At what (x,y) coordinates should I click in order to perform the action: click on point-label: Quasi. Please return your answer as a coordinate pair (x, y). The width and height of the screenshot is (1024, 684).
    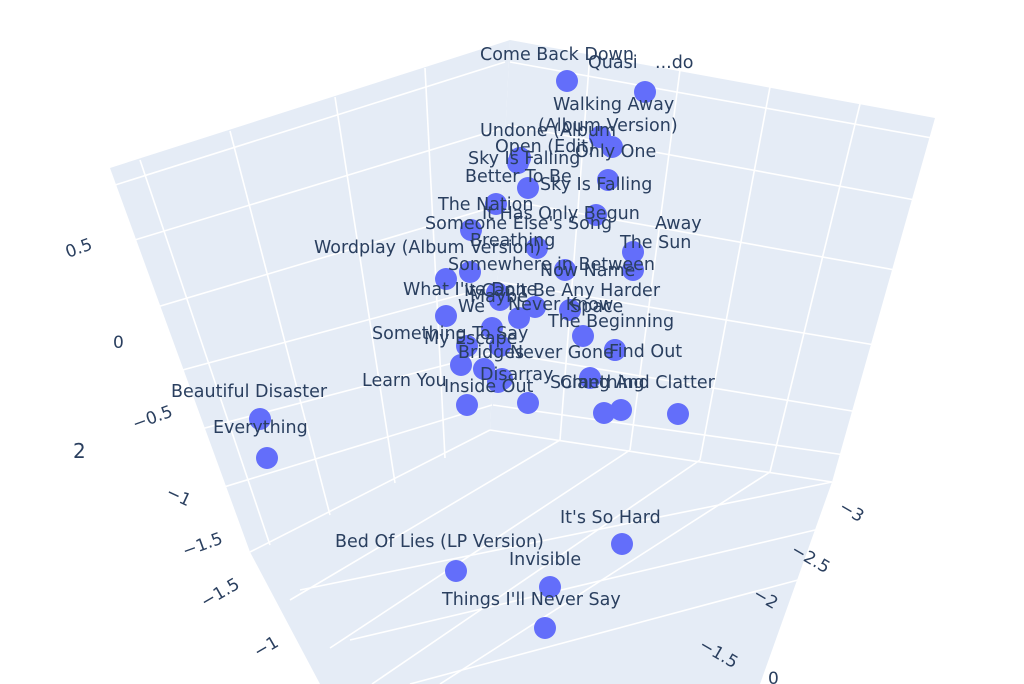
    Looking at the image, I should click on (613, 63).